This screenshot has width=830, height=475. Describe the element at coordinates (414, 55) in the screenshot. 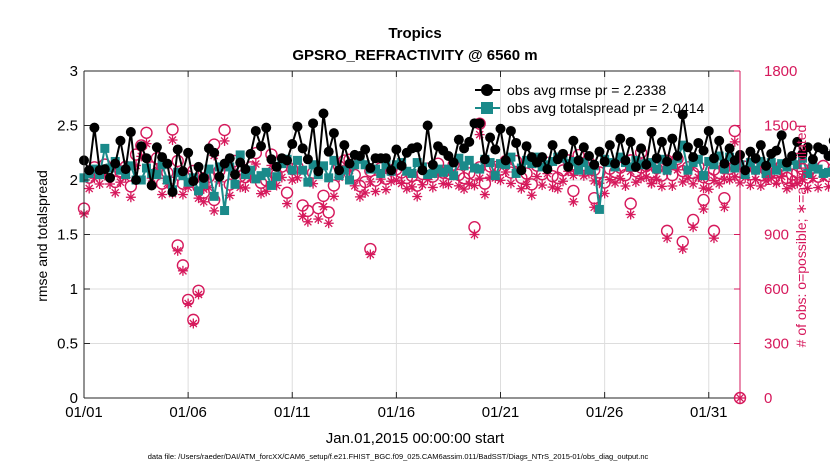

I see `chart-subtitle: GPSRO_REFRACTIVITY @ 6560 m` at that location.